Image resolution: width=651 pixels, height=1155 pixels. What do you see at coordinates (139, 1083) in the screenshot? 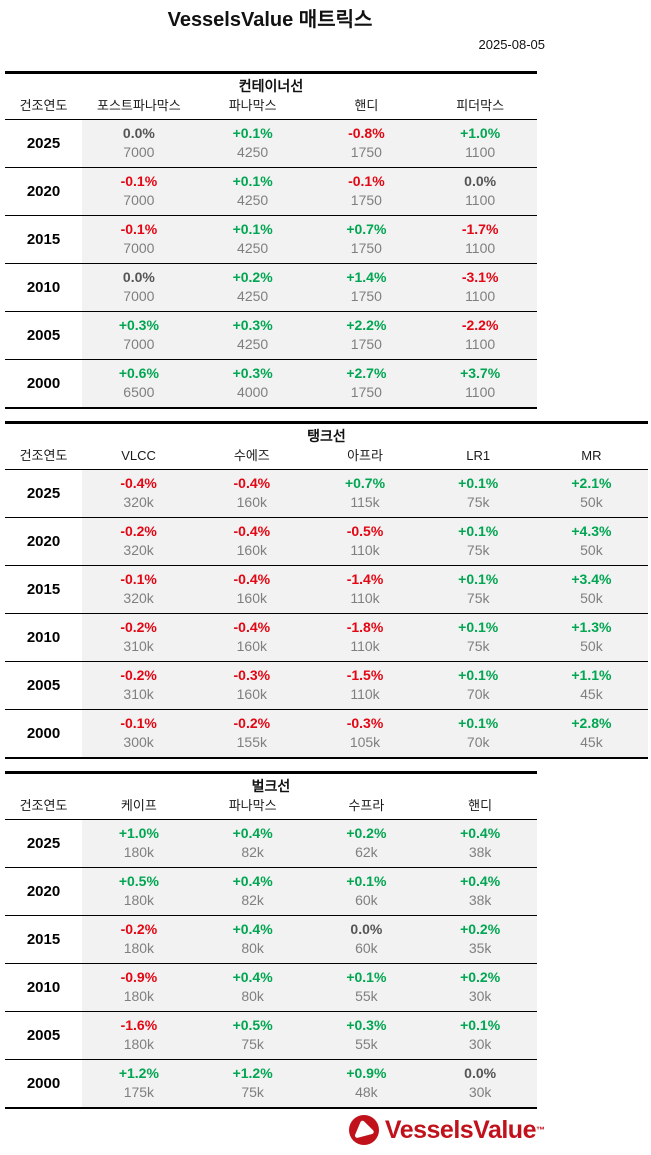
I see `data-cell: +1.2% 175k` at bounding box center [139, 1083].